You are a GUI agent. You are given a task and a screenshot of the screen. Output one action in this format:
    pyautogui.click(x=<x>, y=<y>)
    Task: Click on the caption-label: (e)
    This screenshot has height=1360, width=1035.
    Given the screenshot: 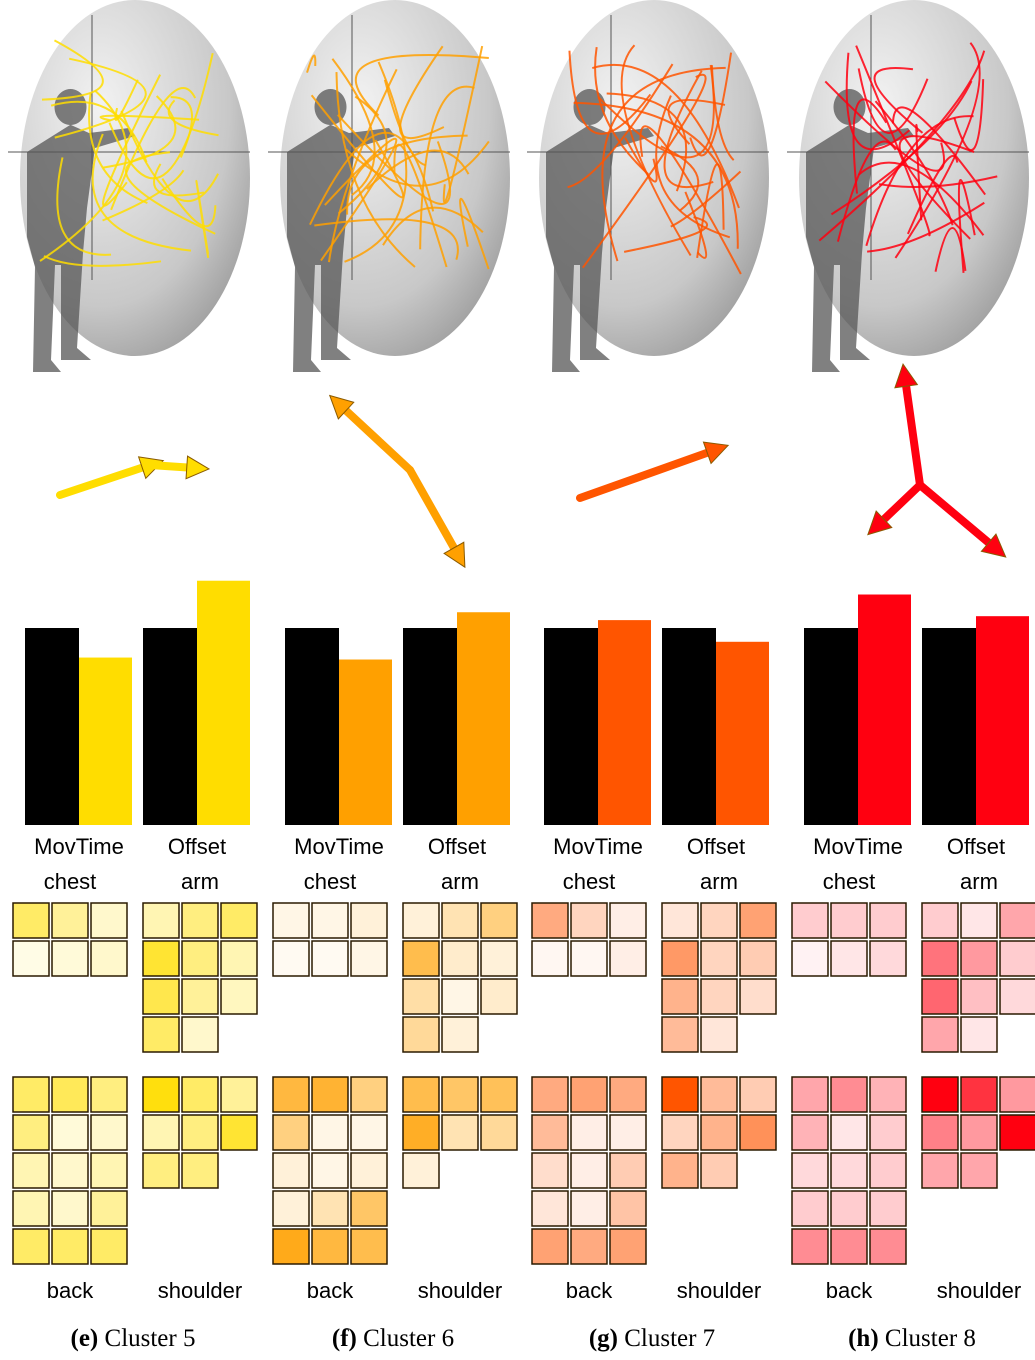 What is the action you would take?
    pyautogui.click(x=85, y=1338)
    